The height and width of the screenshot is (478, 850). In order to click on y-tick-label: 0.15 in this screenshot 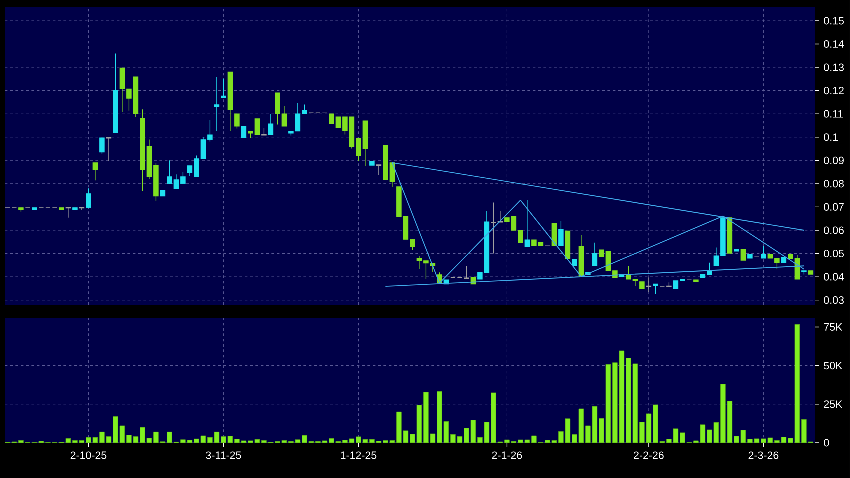, I will do `click(834, 21)`.